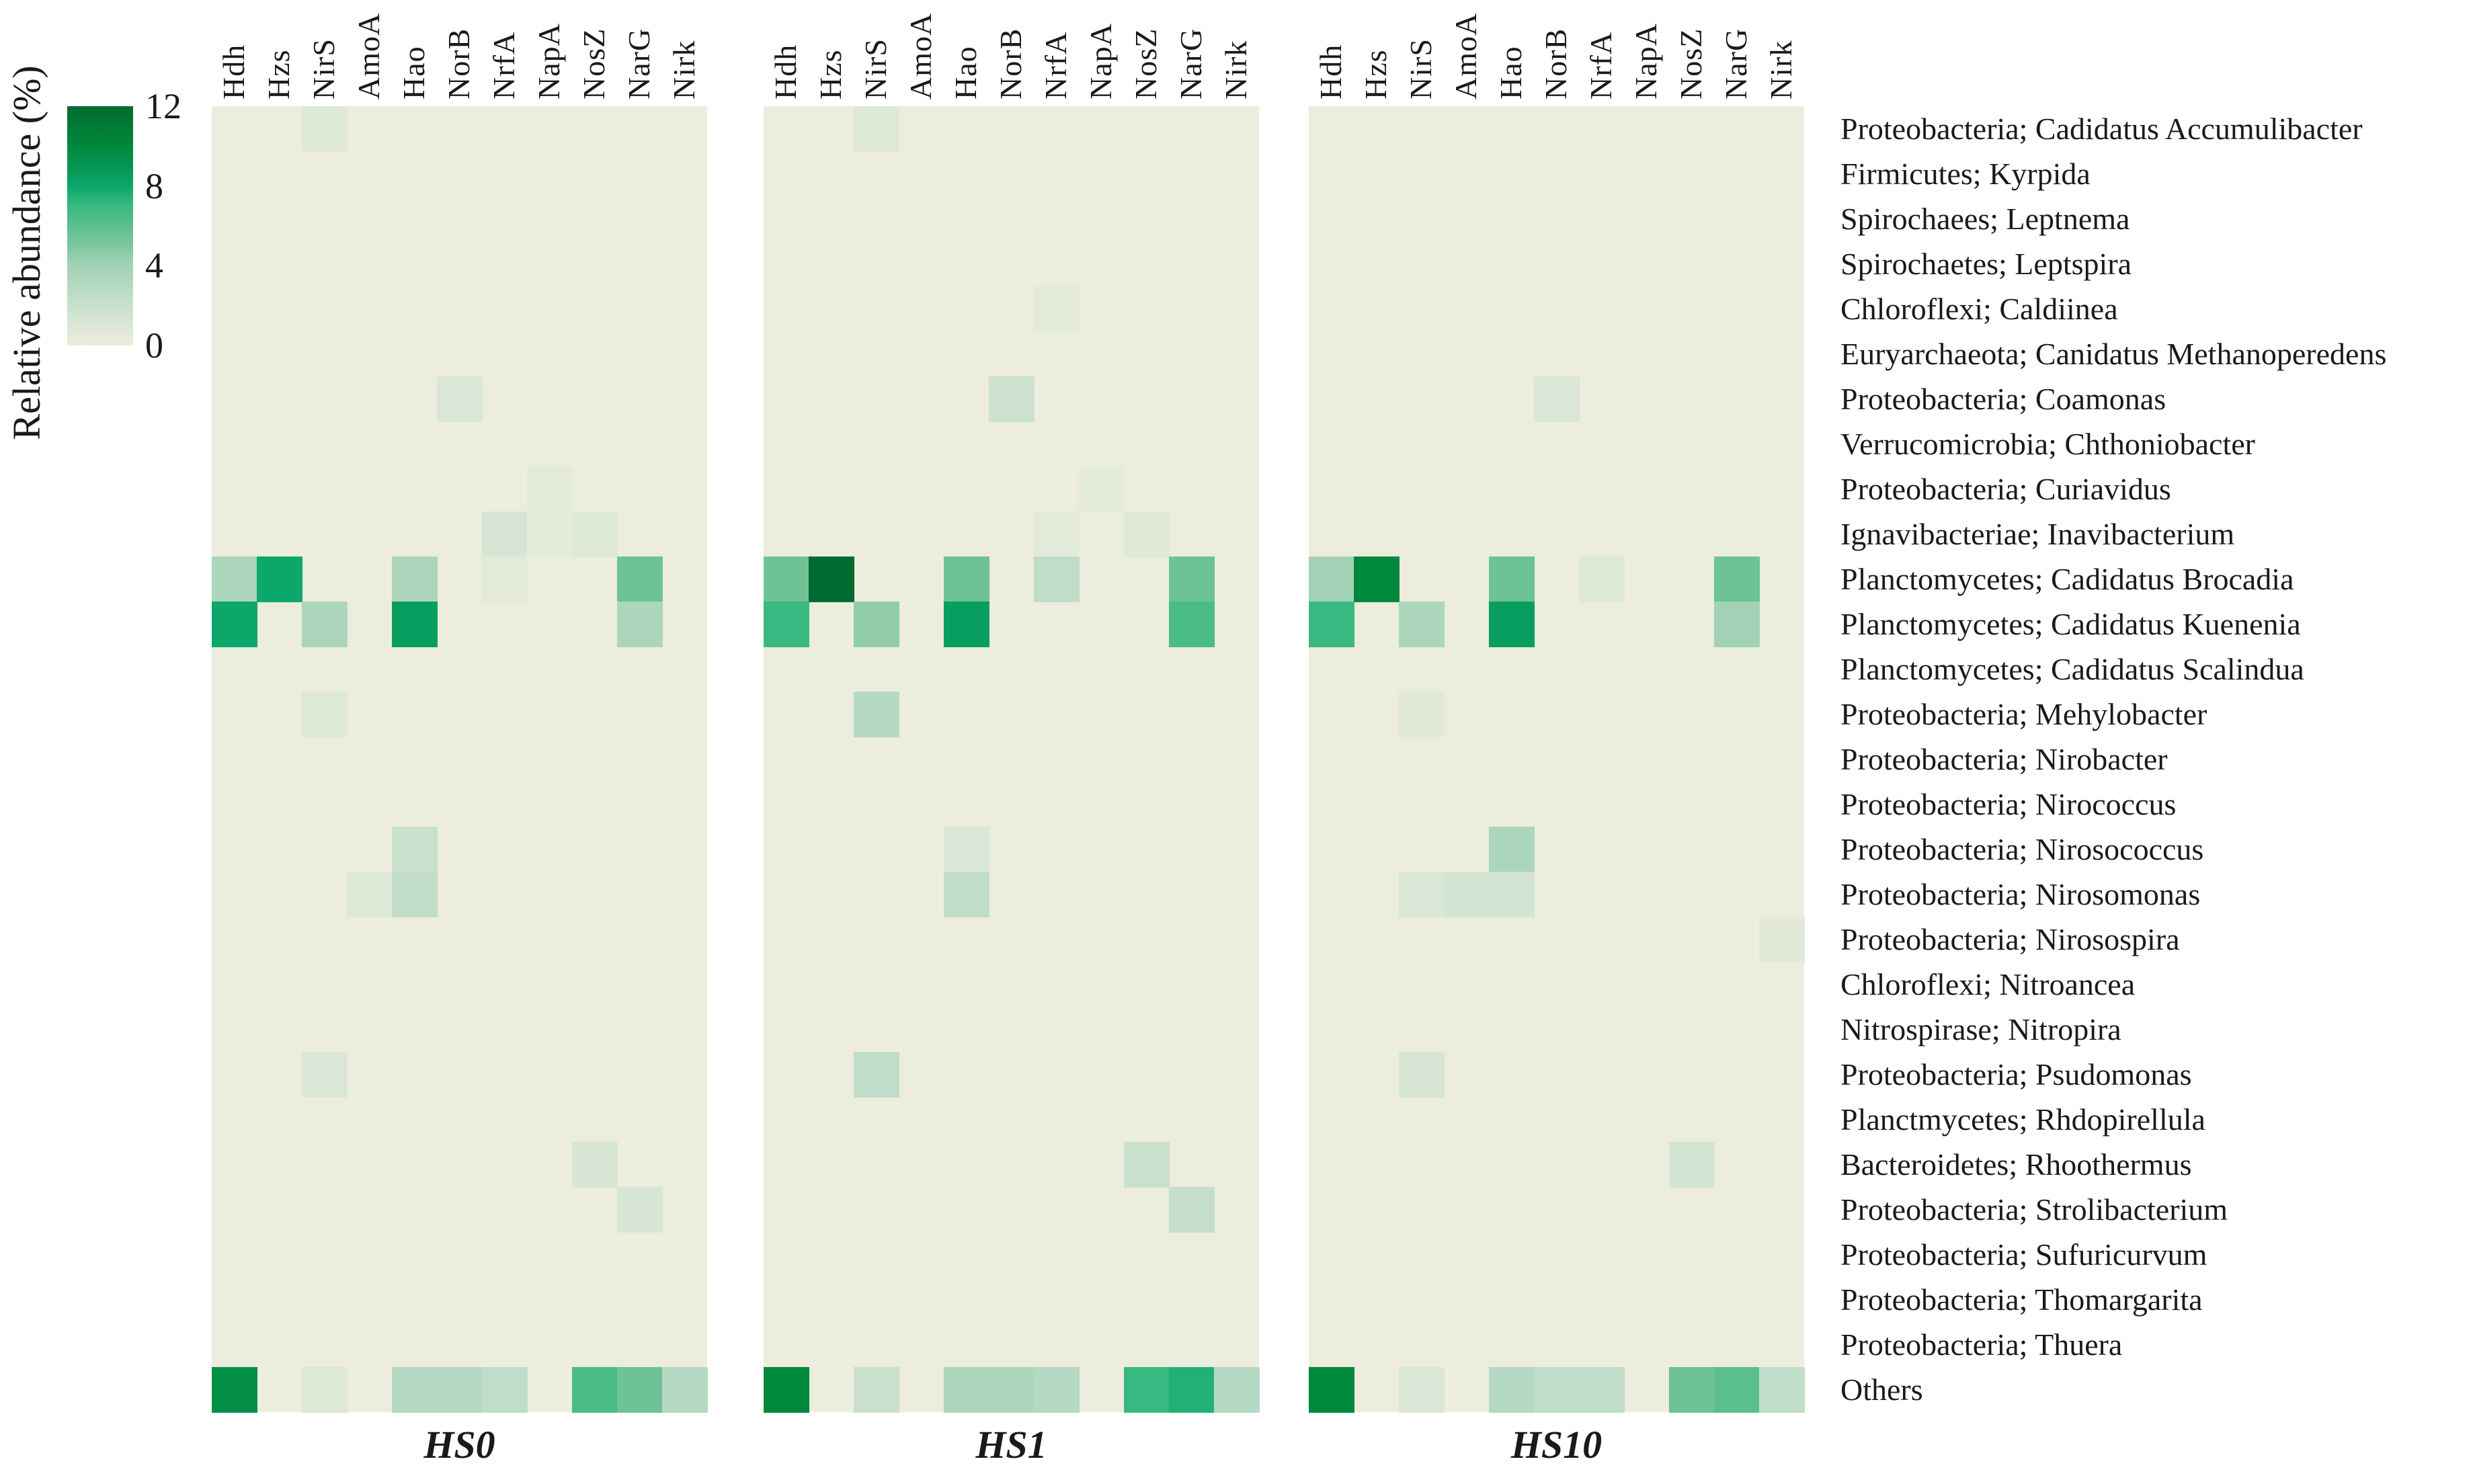 The width and height of the screenshot is (2473, 1484). Describe the element at coordinates (2021, 893) in the screenshot. I see `row-label: Proteobacteria; Nirosomonas` at that location.